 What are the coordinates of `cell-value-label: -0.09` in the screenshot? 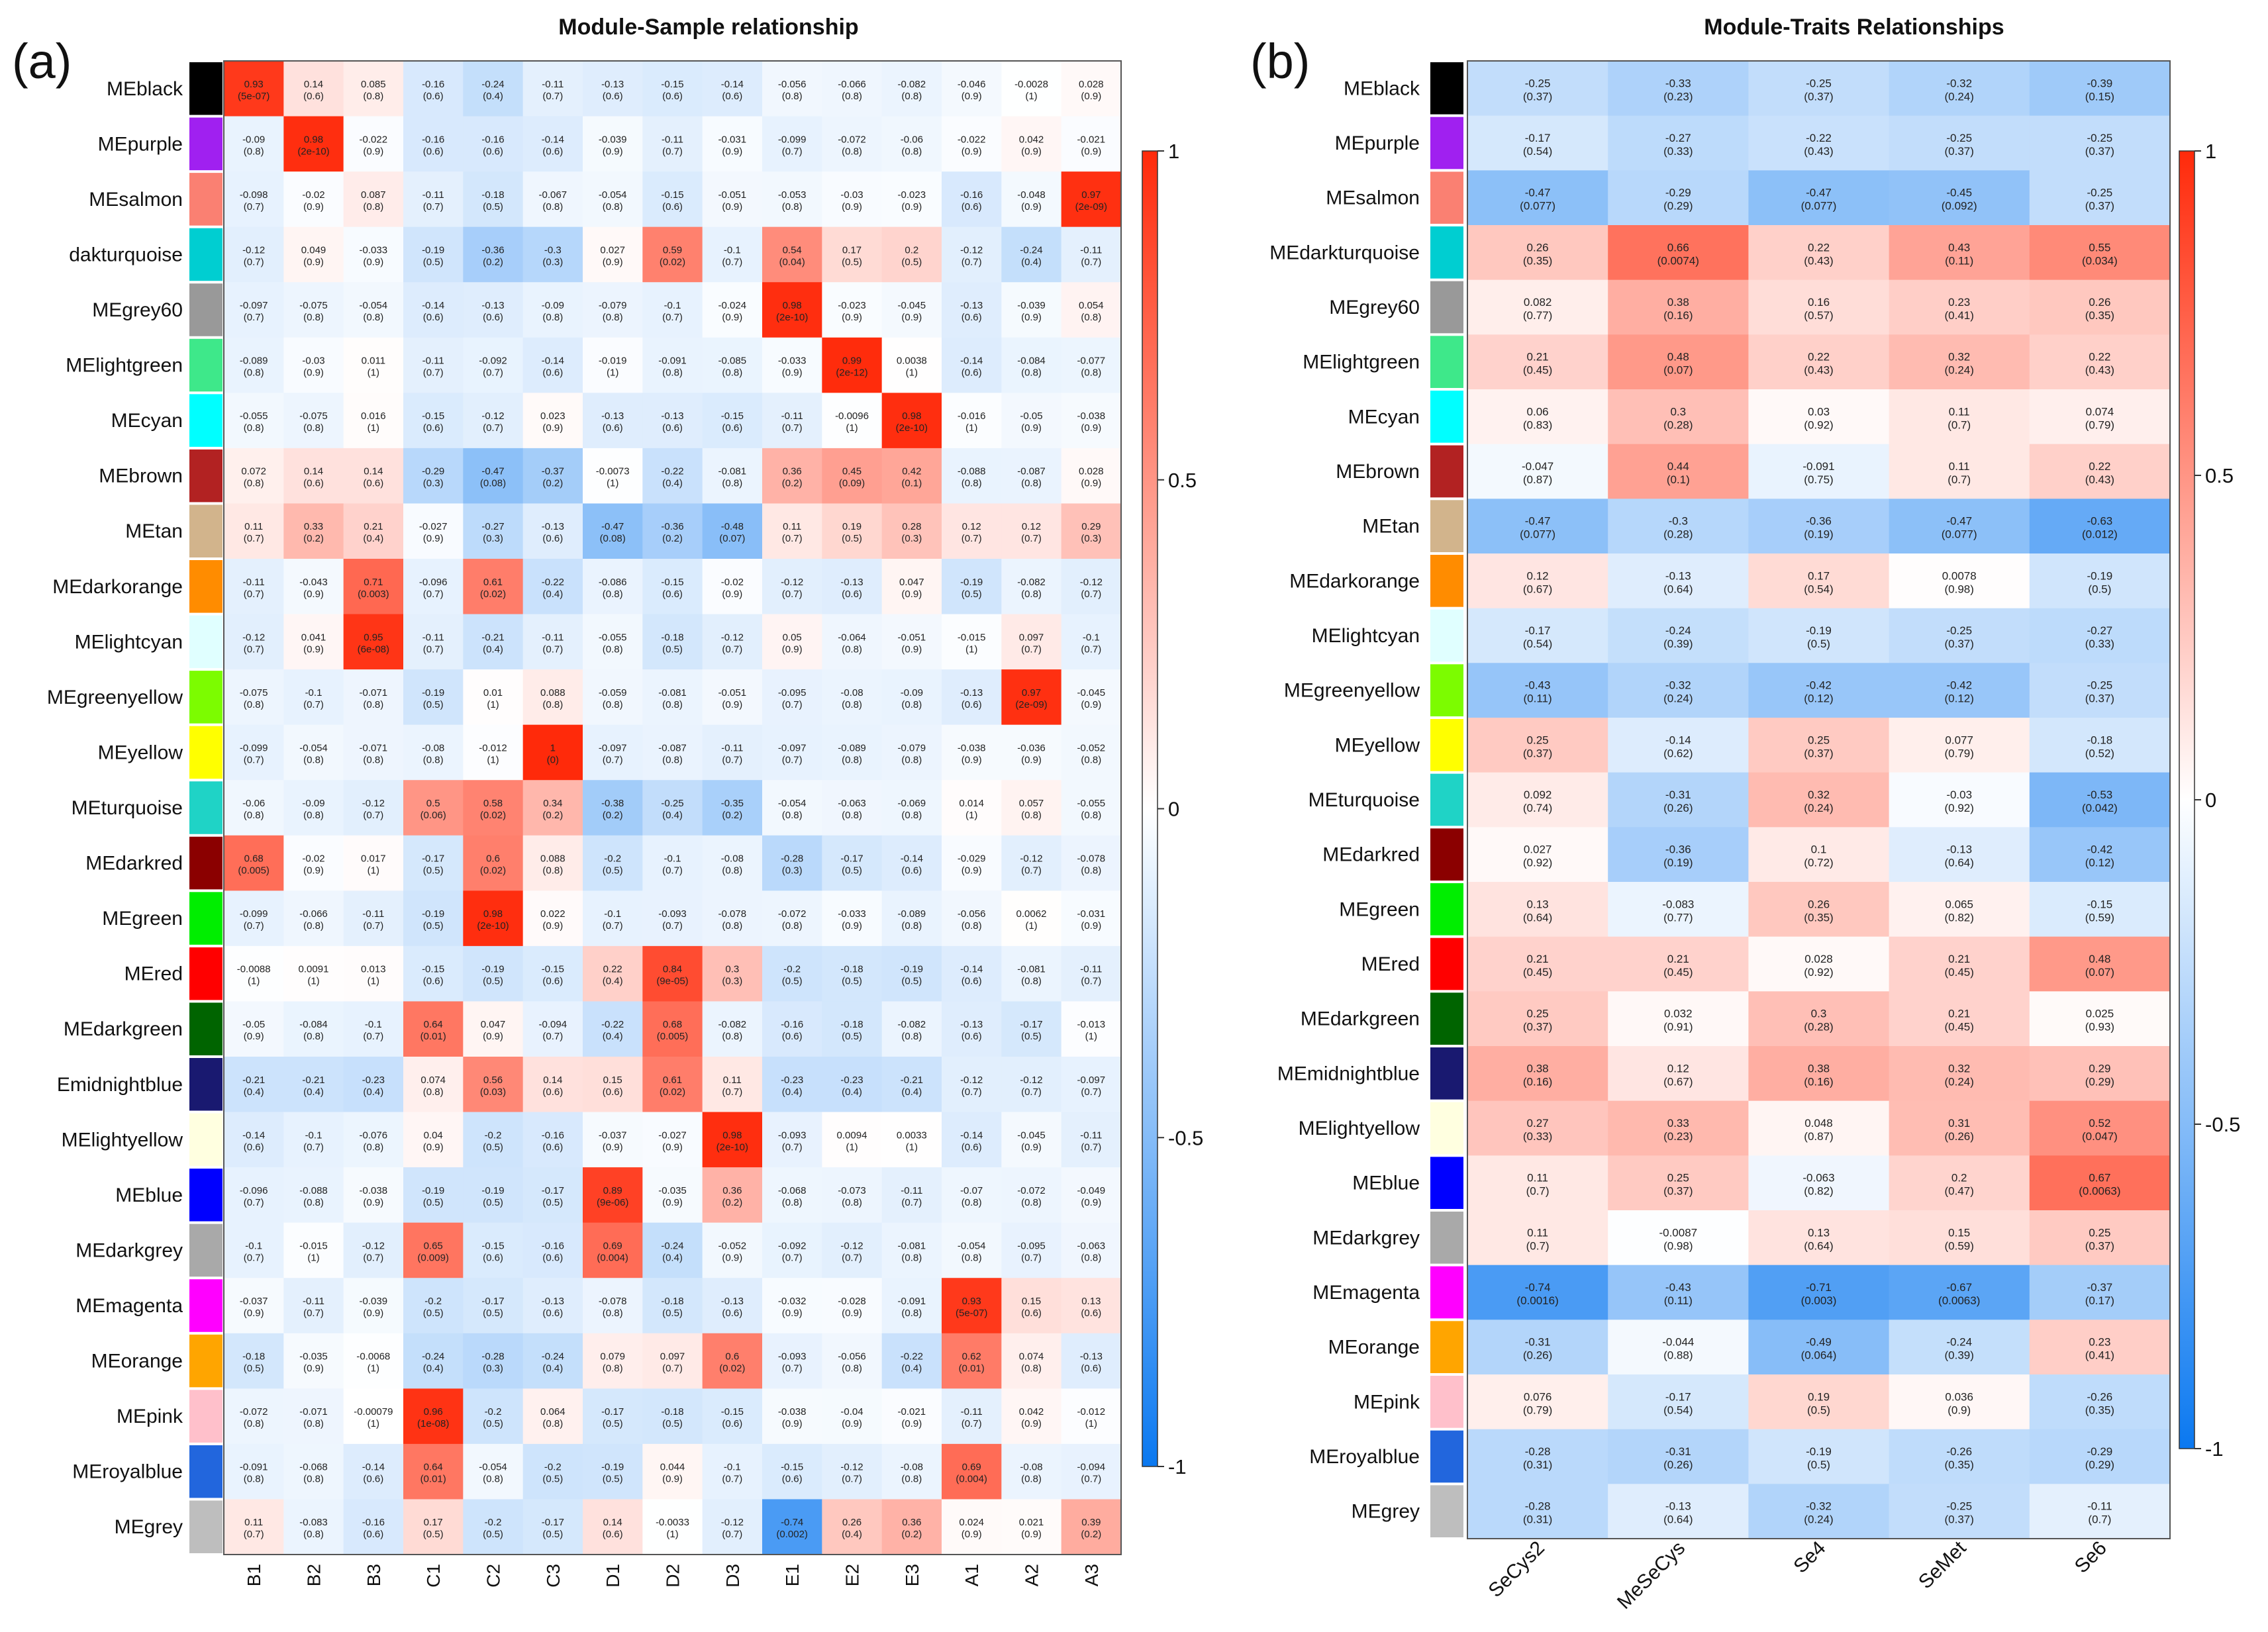 It's located at (253, 139).